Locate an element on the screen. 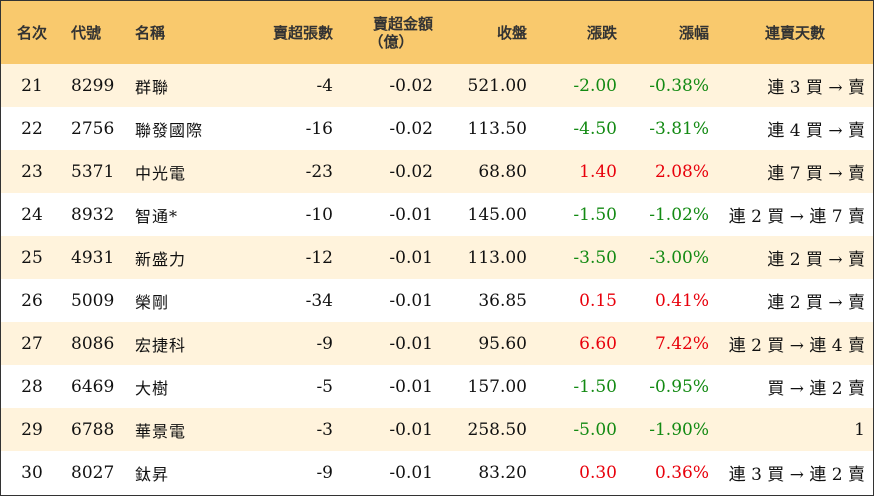 The width and height of the screenshot is (874, 496). cell-change: 6.60 is located at coordinates (598, 343).